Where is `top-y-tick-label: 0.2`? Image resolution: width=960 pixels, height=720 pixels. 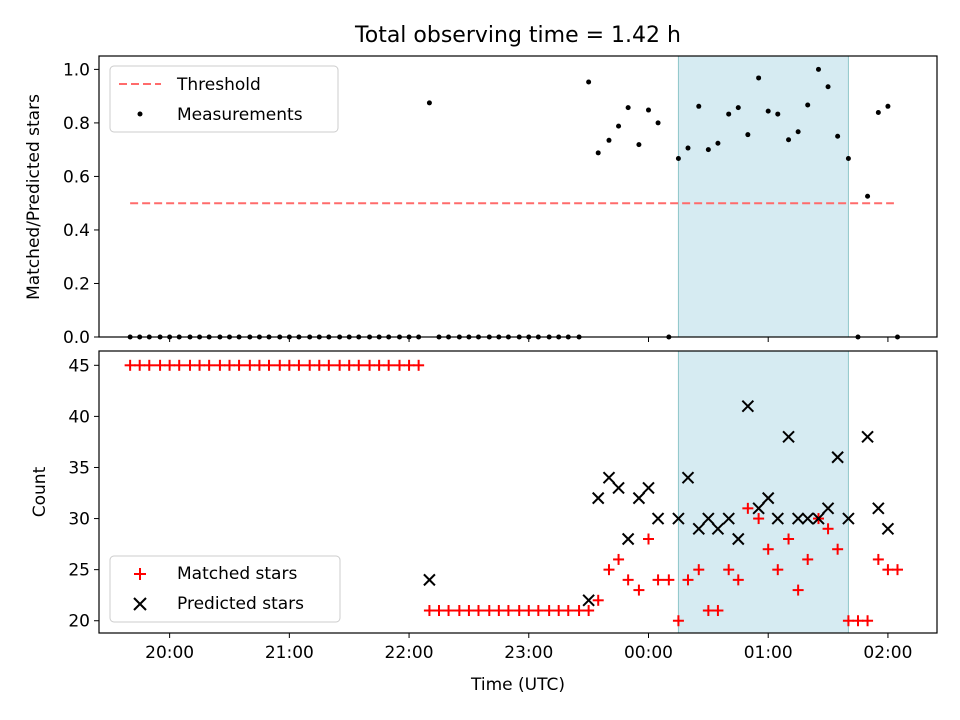
top-y-tick-label: 0.2 is located at coordinates (76, 284).